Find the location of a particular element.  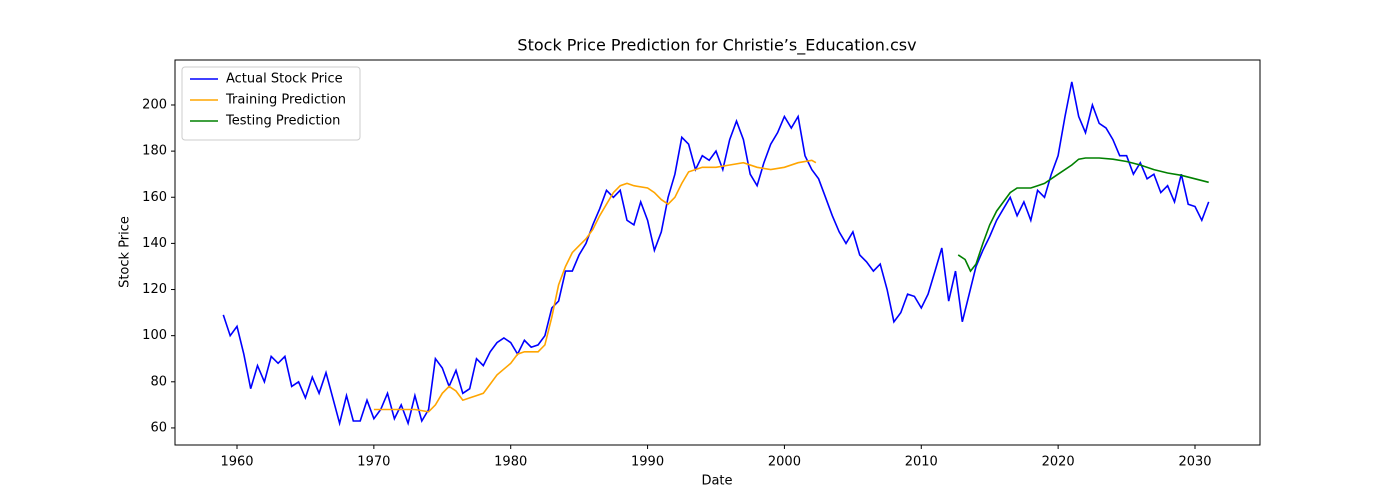

x-axis-label: Date is located at coordinates (716, 481).